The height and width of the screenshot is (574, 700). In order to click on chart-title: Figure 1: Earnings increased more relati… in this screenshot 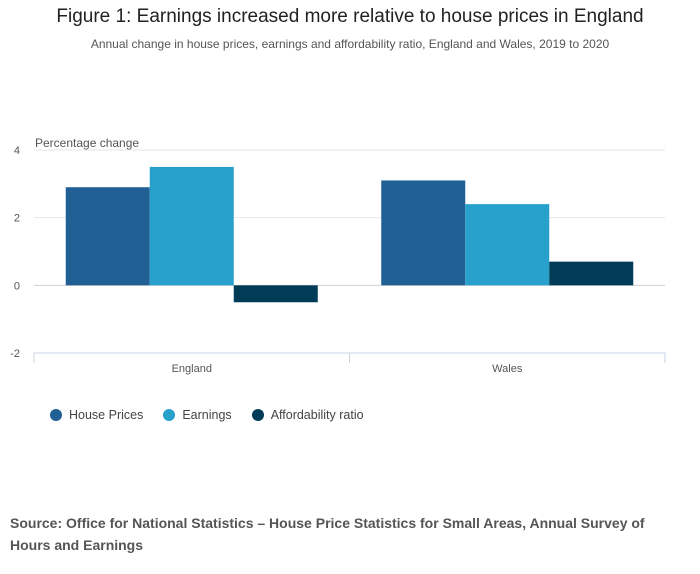, I will do `click(350, 16)`.